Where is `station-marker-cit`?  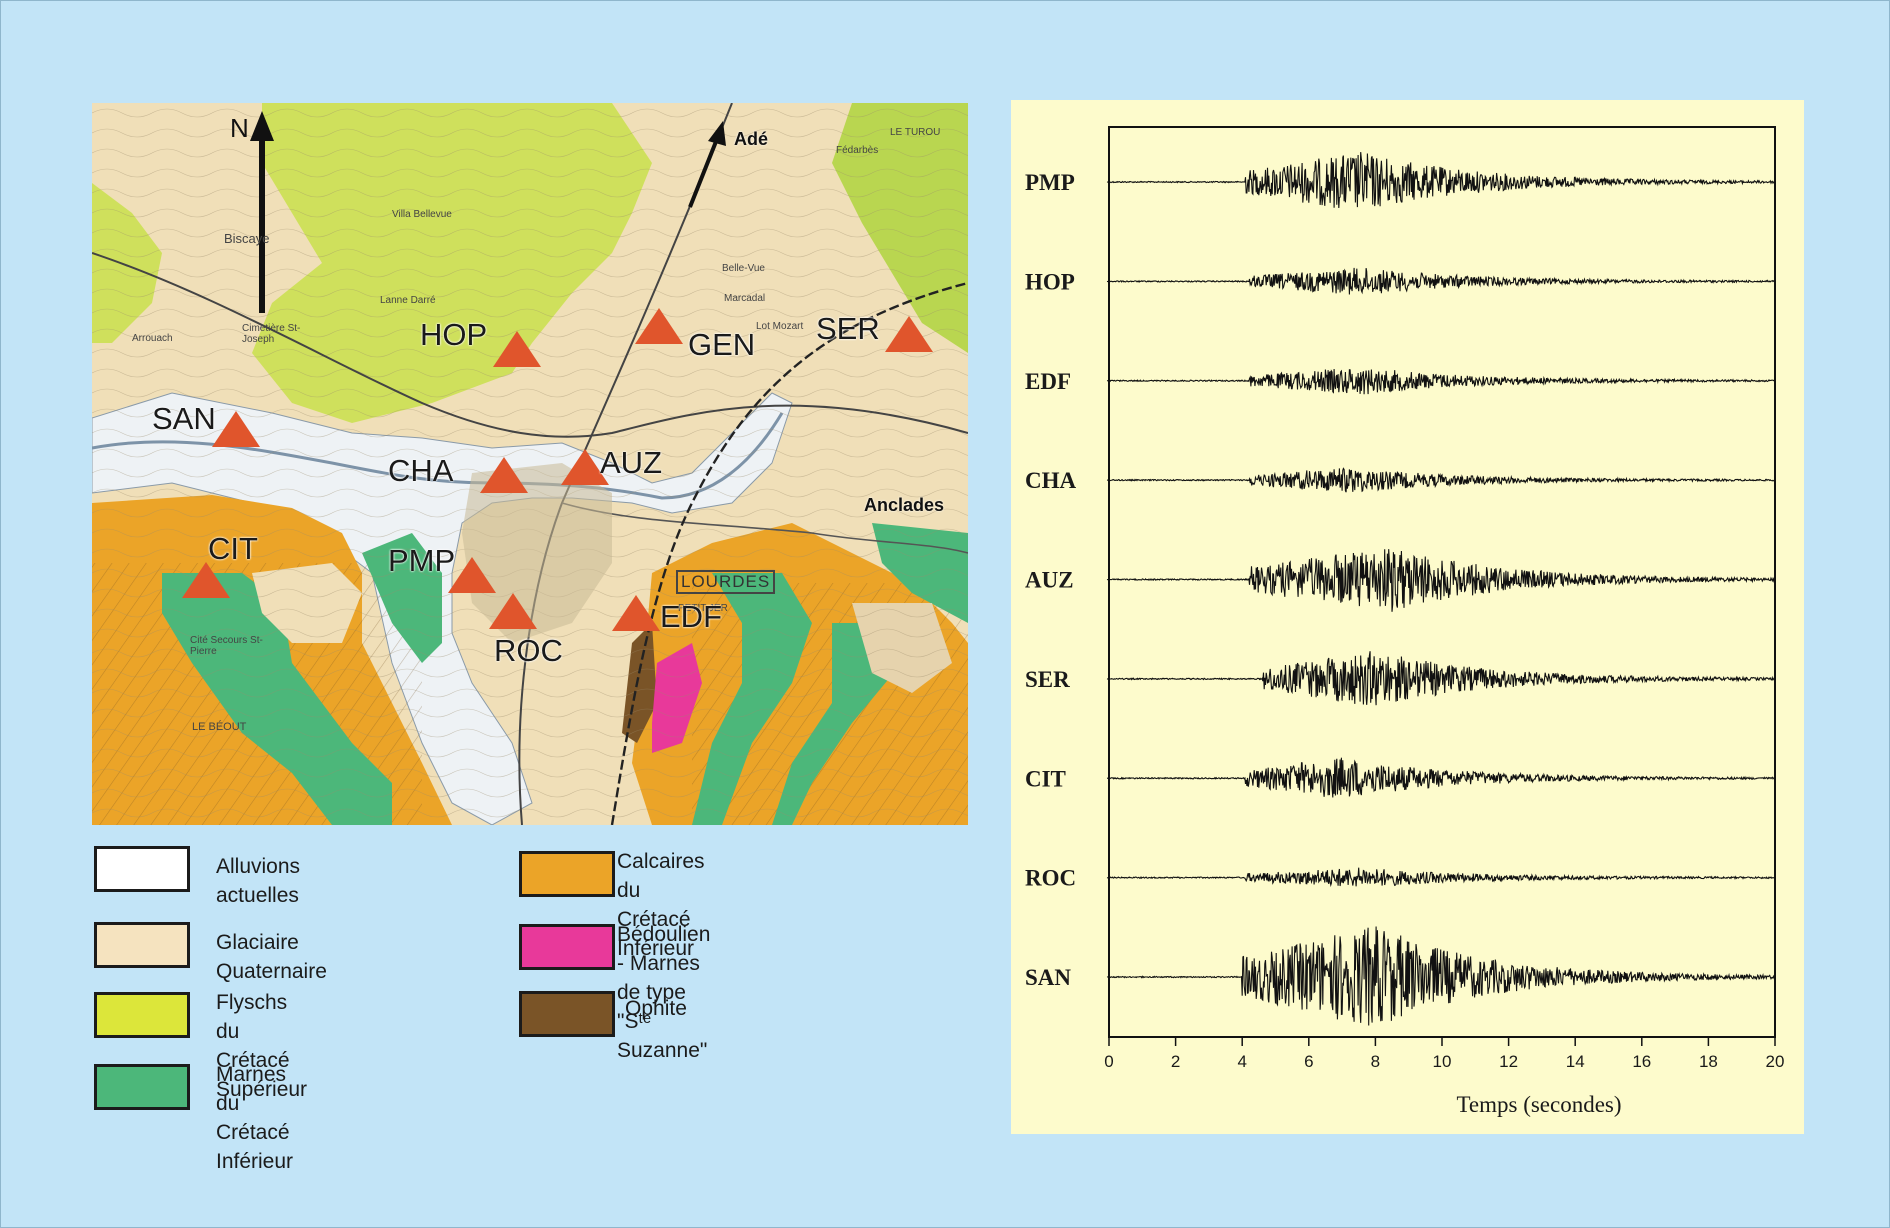
station-marker-cit is located at coordinates (206, 580).